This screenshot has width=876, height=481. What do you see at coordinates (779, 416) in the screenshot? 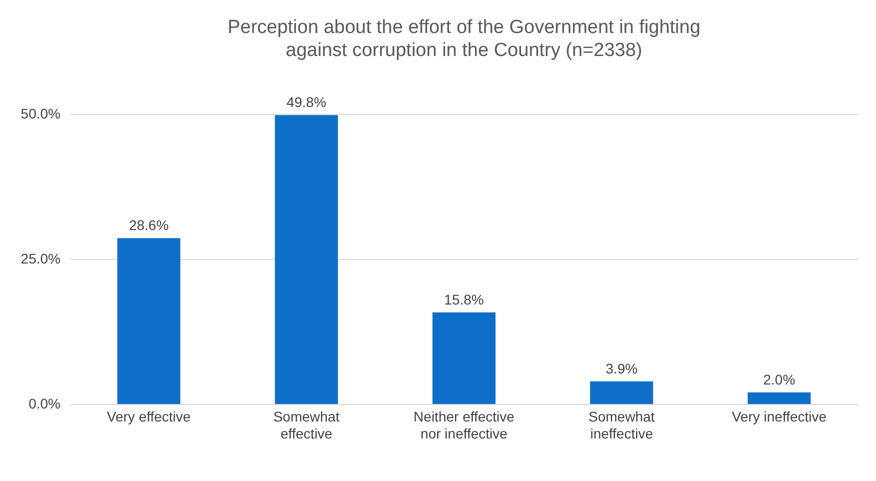
I see `x-tick-label: Very ineffective` at bounding box center [779, 416].